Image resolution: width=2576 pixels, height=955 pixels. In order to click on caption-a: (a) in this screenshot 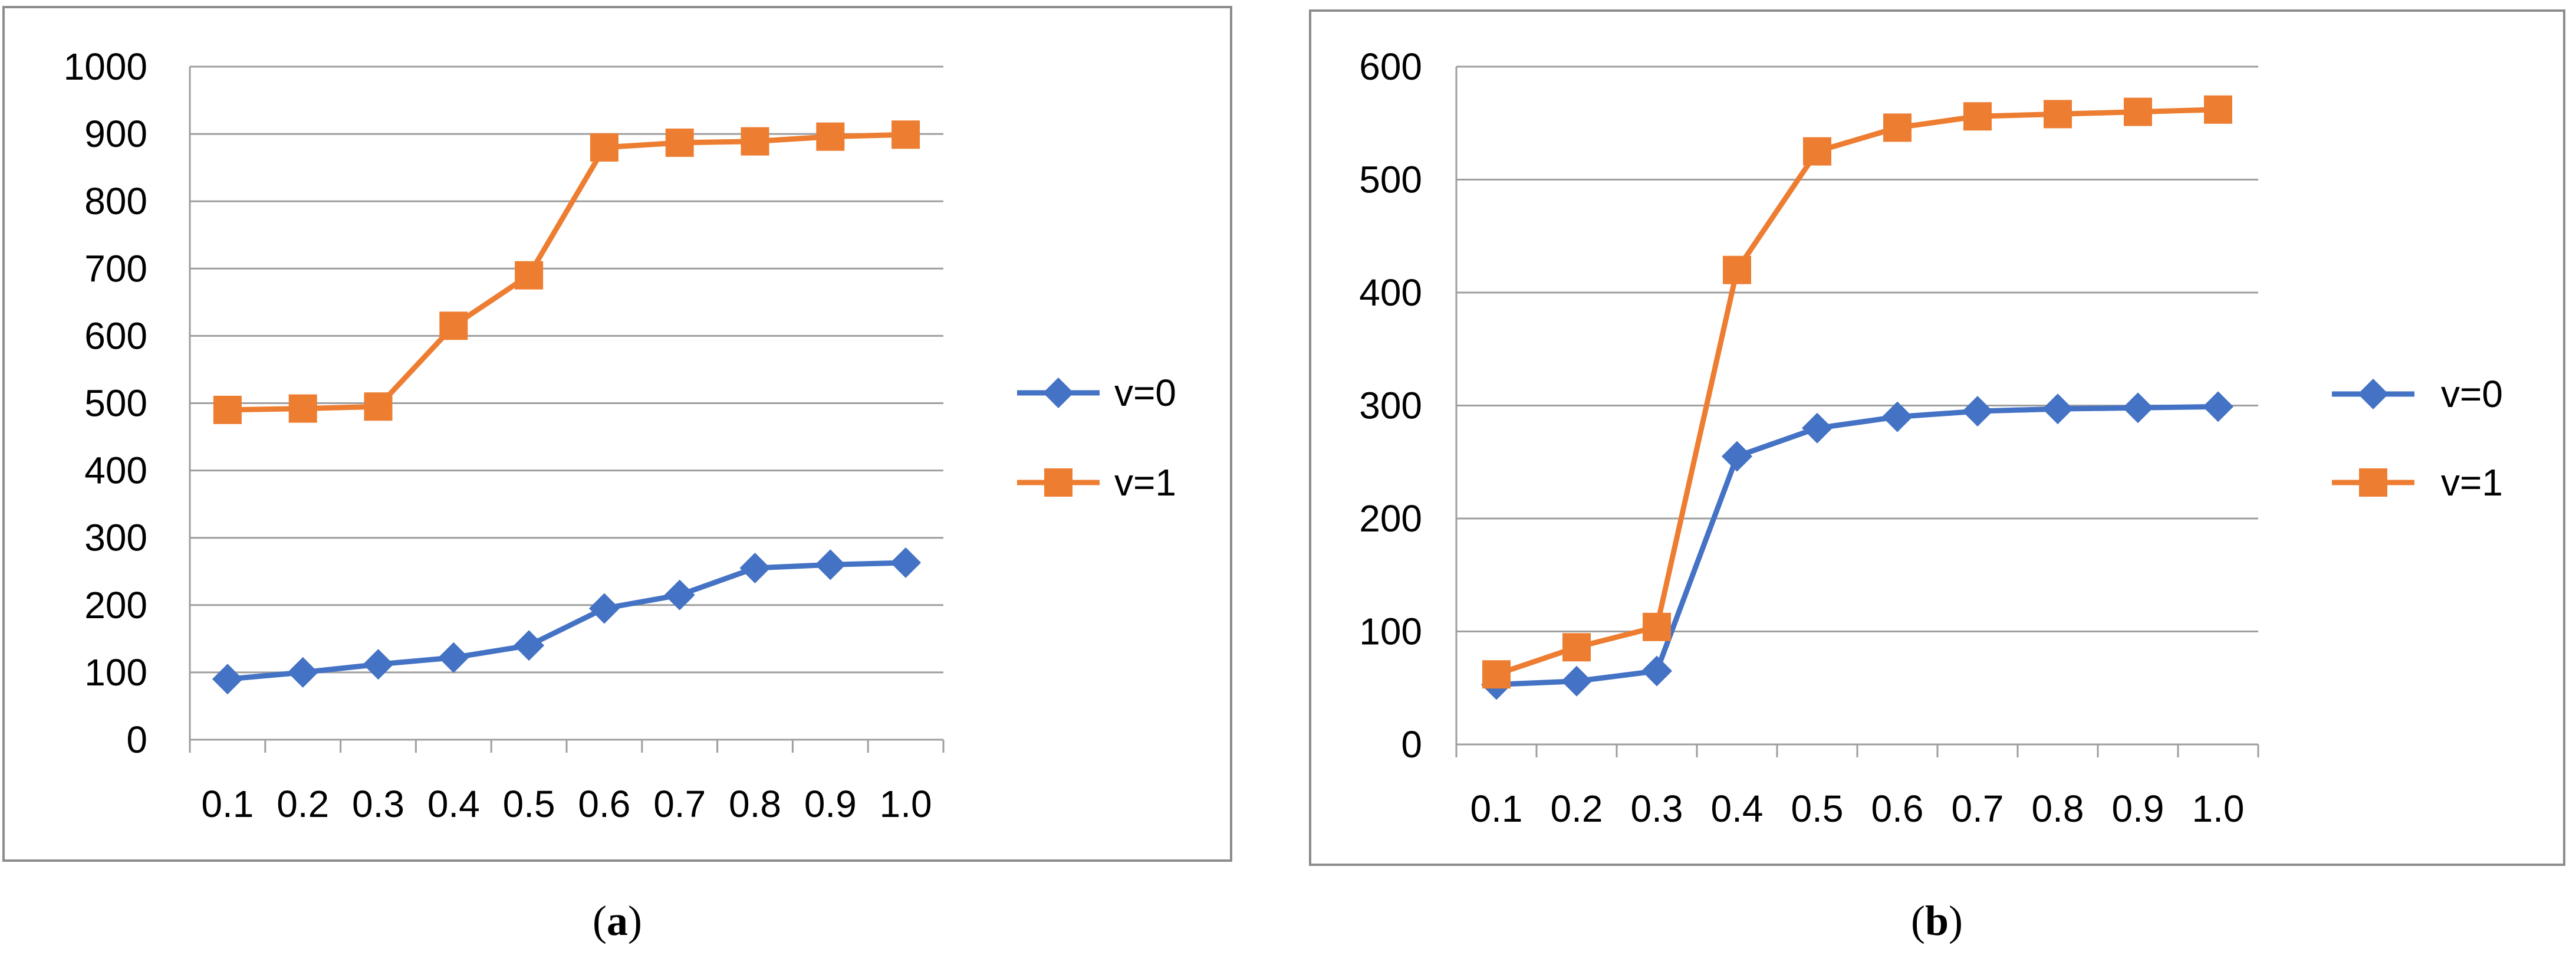, I will do `click(617, 920)`.